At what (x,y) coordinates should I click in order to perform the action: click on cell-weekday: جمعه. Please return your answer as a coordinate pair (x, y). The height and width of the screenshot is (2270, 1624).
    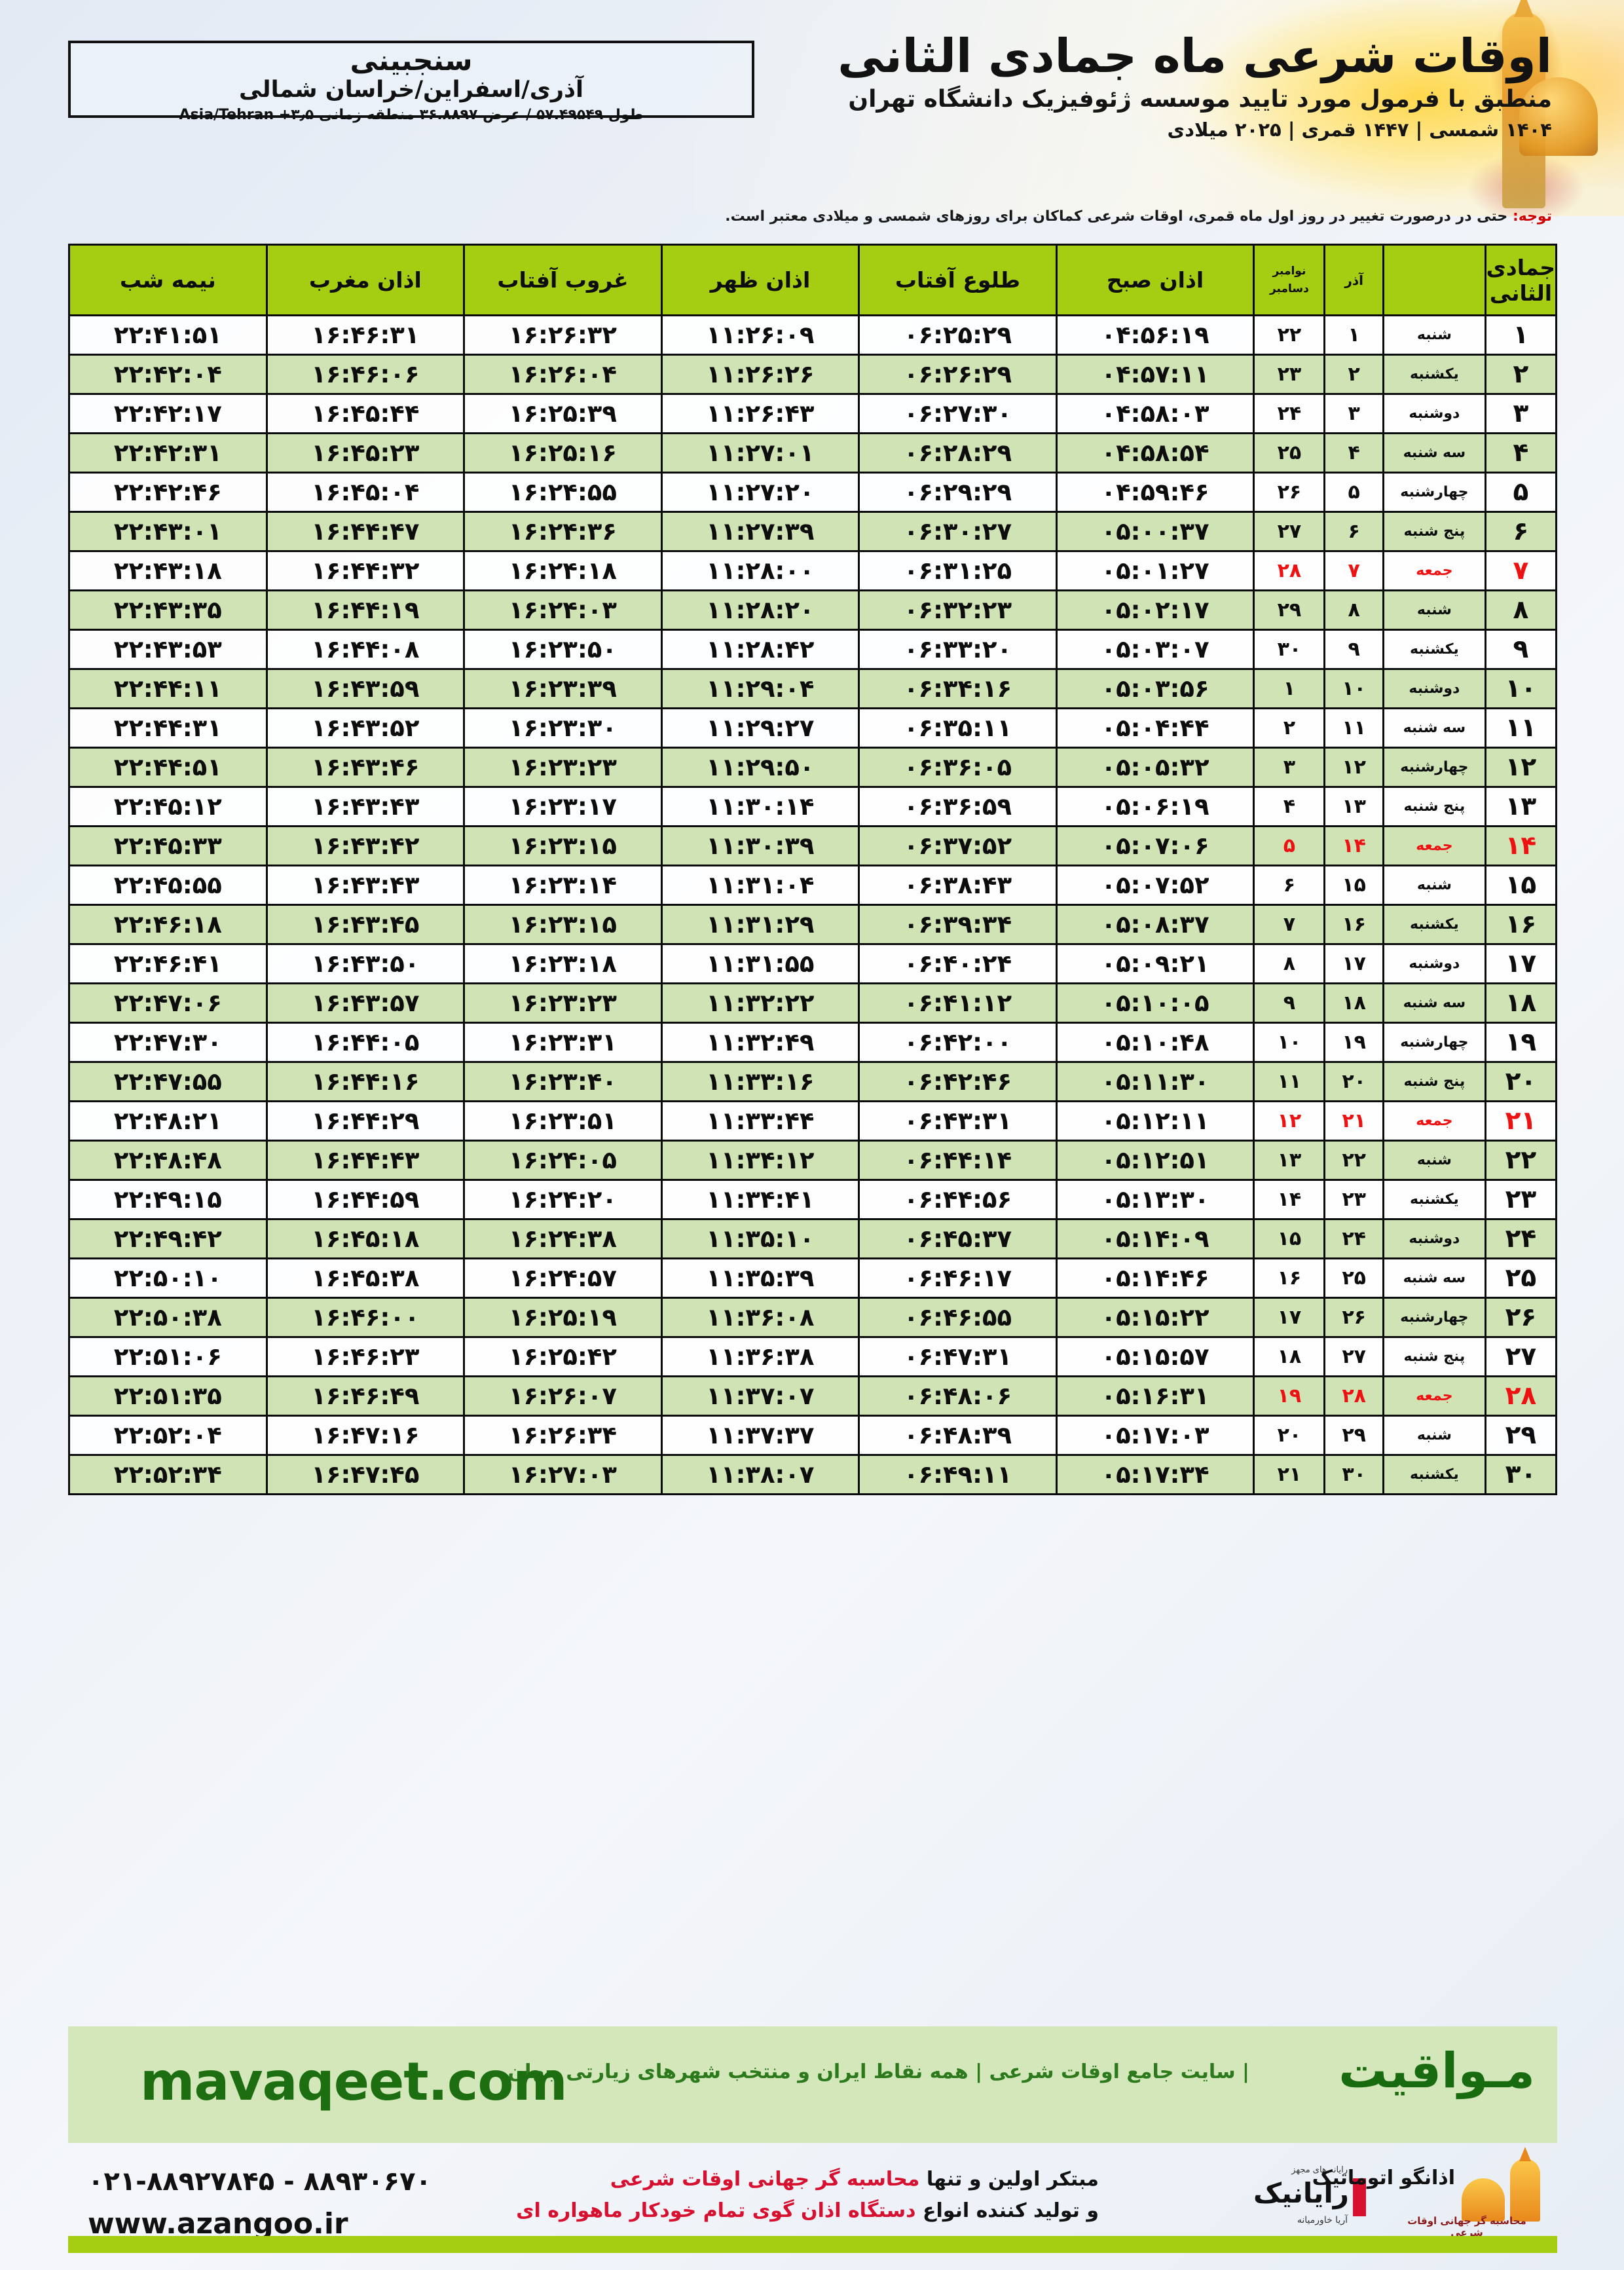
    Looking at the image, I should click on (1434, 845).